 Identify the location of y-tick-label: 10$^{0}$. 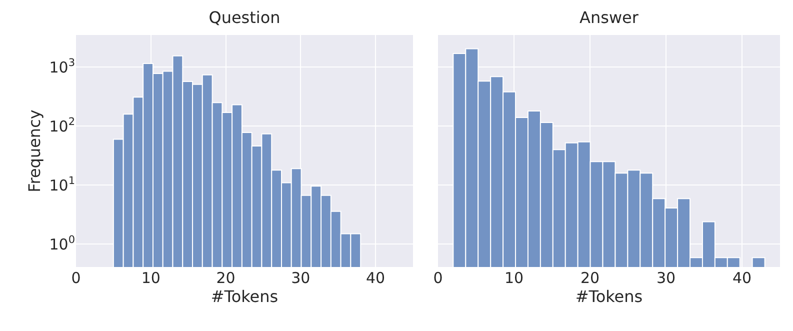
(62, 244).